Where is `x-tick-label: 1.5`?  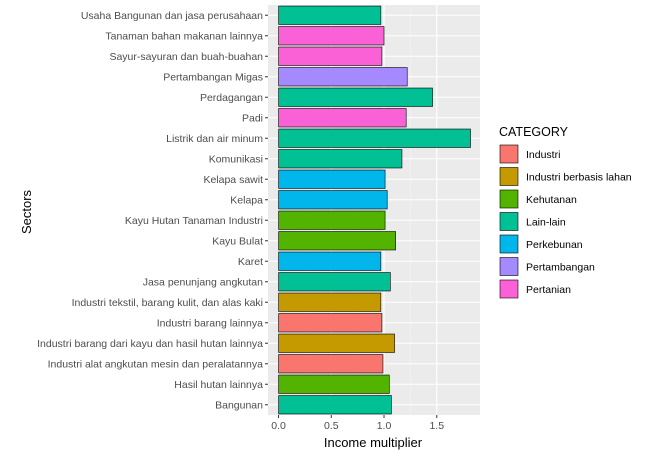
x-tick-label: 1.5 is located at coordinates (436, 426).